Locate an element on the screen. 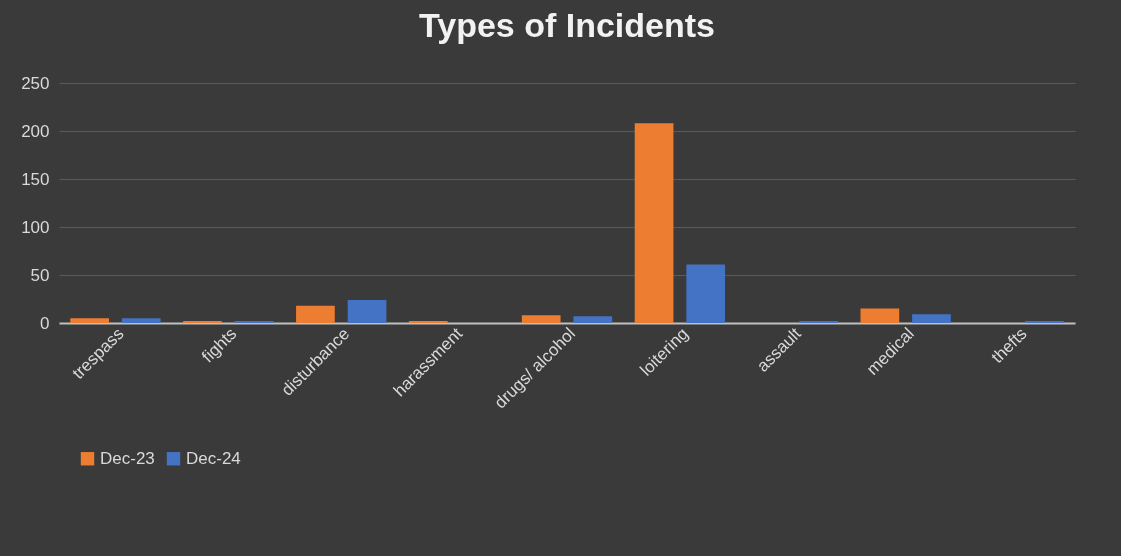 This screenshot has height=556, width=1121. y-tick-label: 250 is located at coordinates (35, 83).